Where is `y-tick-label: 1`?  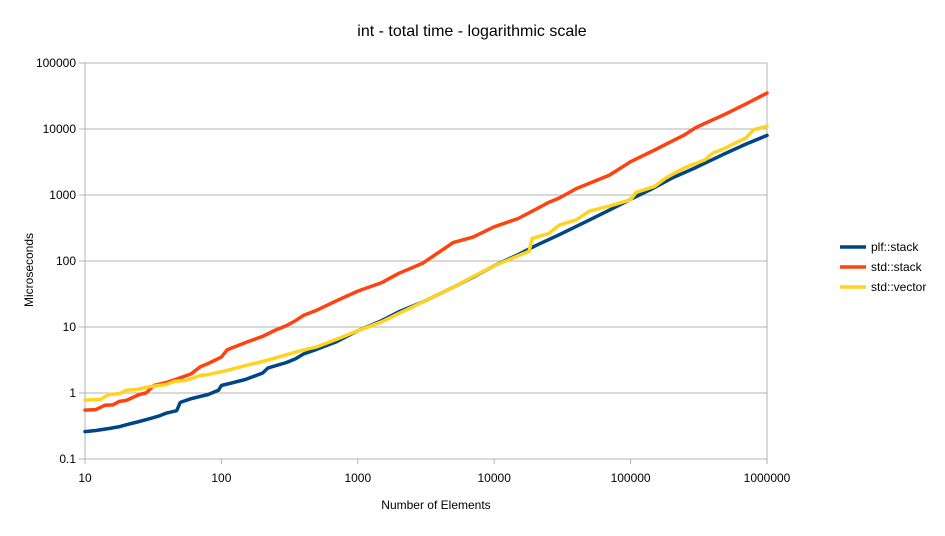 y-tick-label: 1 is located at coordinates (72, 393).